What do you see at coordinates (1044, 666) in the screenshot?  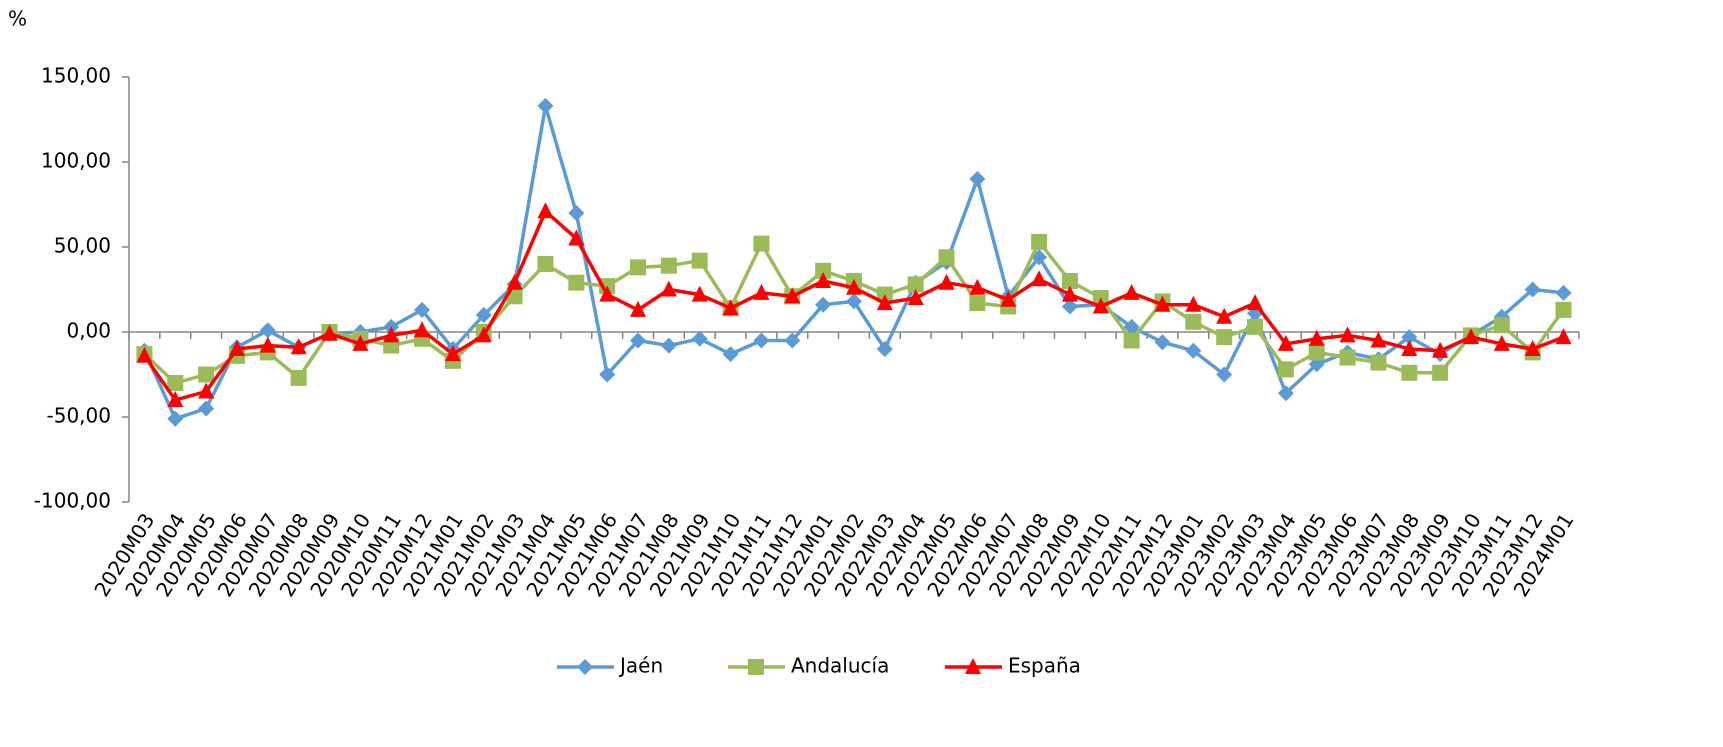 I see `legend-label: España` at bounding box center [1044, 666].